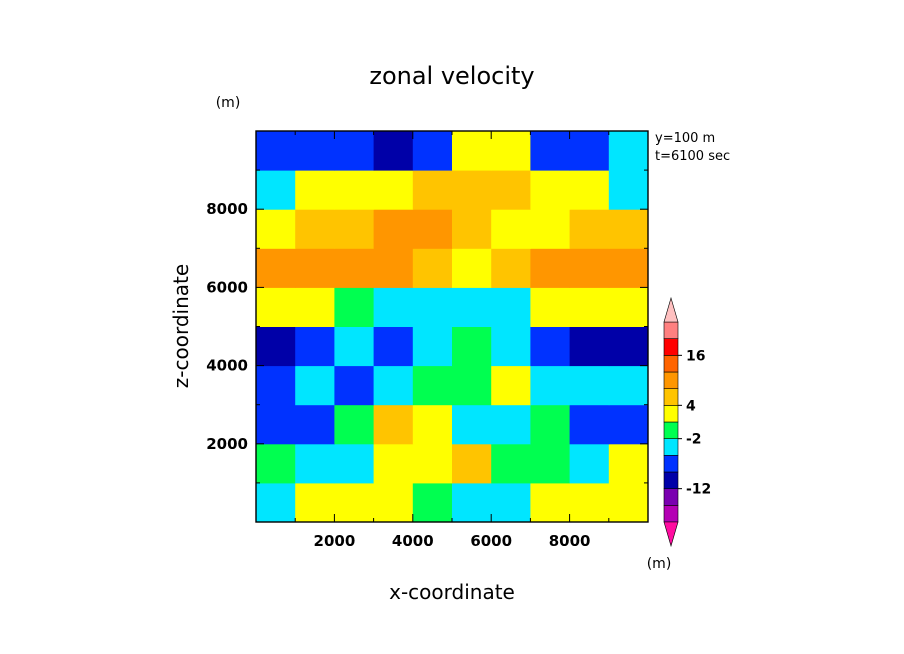 This screenshot has width=904, height=654. Describe the element at coordinates (491, 541) in the screenshot. I see `x-tick-label: 6000` at that location.